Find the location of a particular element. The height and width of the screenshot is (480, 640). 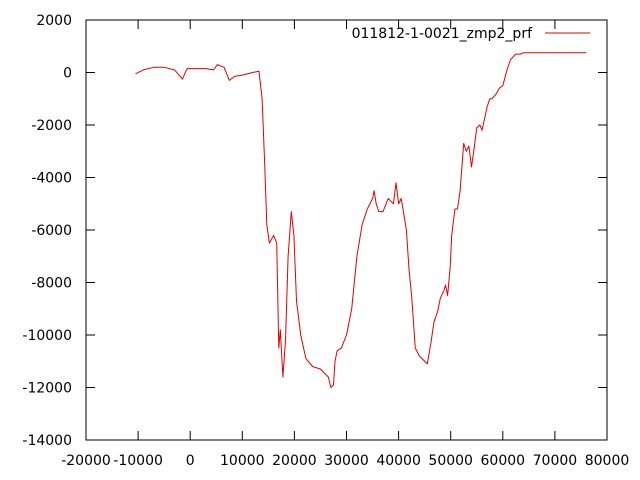

x-tick-label: -20000 is located at coordinates (86, 461).